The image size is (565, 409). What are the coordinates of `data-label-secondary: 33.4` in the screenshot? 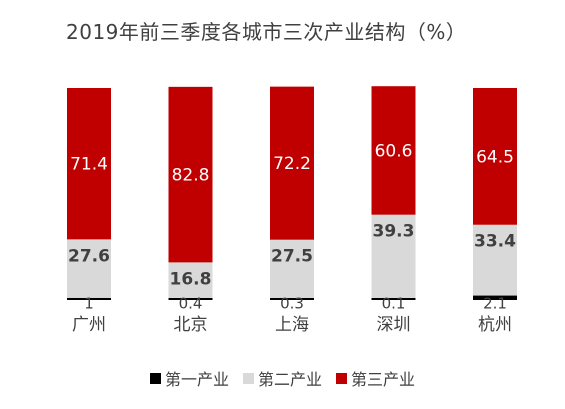 It's located at (495, 242).